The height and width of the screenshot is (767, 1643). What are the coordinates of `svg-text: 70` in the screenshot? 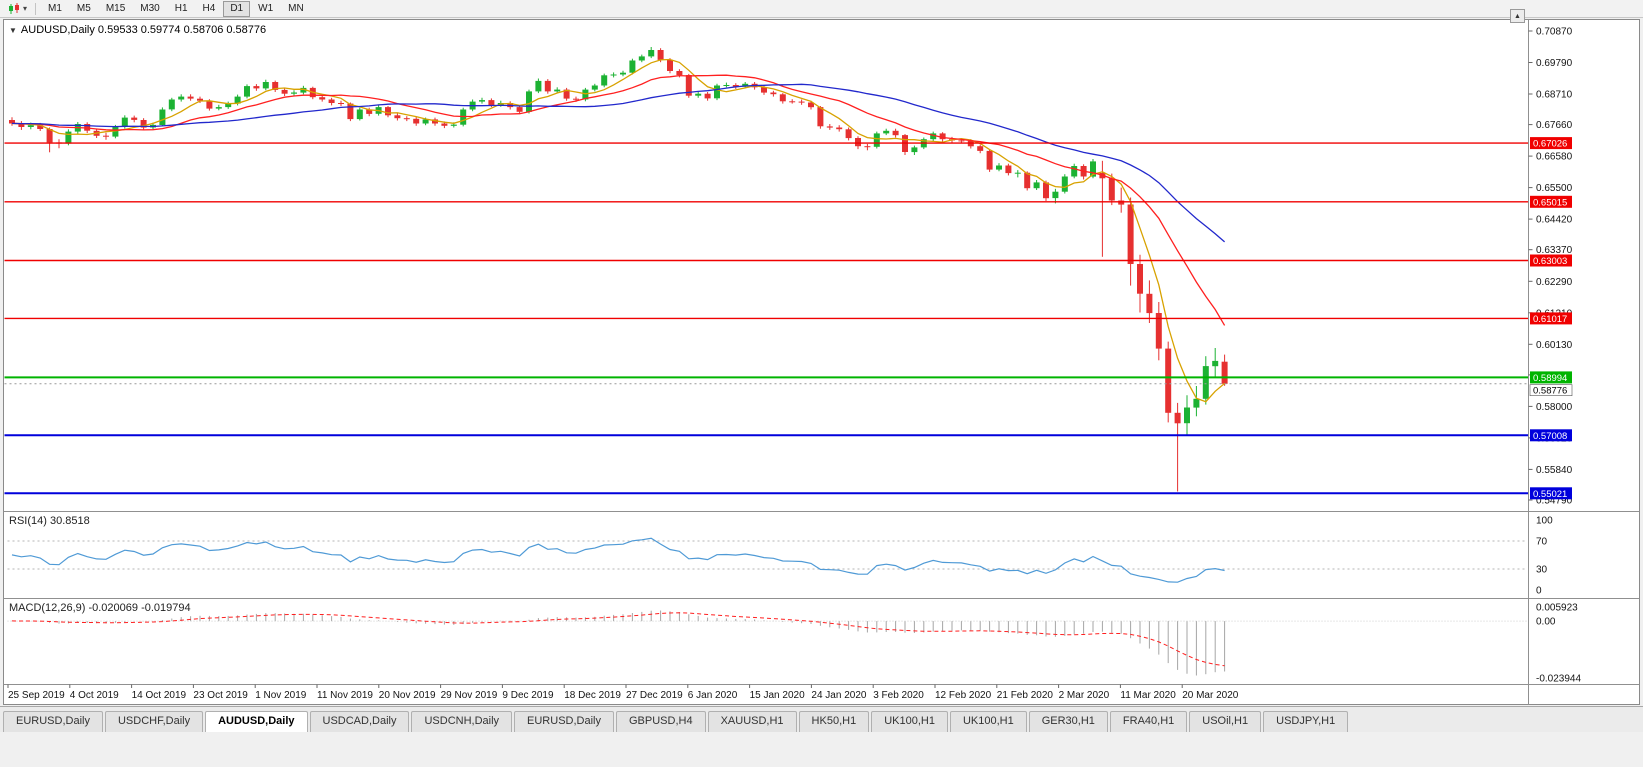 It's located at (1542, 542).